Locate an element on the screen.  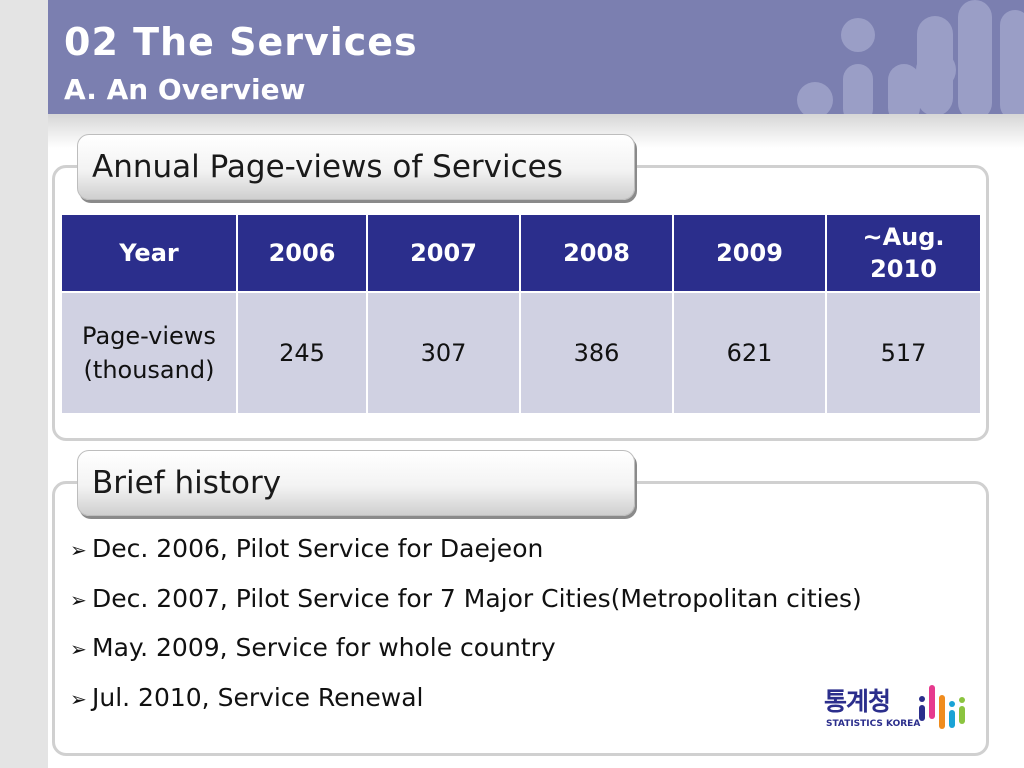
table-header-cell: Year is located at coordinates (149, 253).